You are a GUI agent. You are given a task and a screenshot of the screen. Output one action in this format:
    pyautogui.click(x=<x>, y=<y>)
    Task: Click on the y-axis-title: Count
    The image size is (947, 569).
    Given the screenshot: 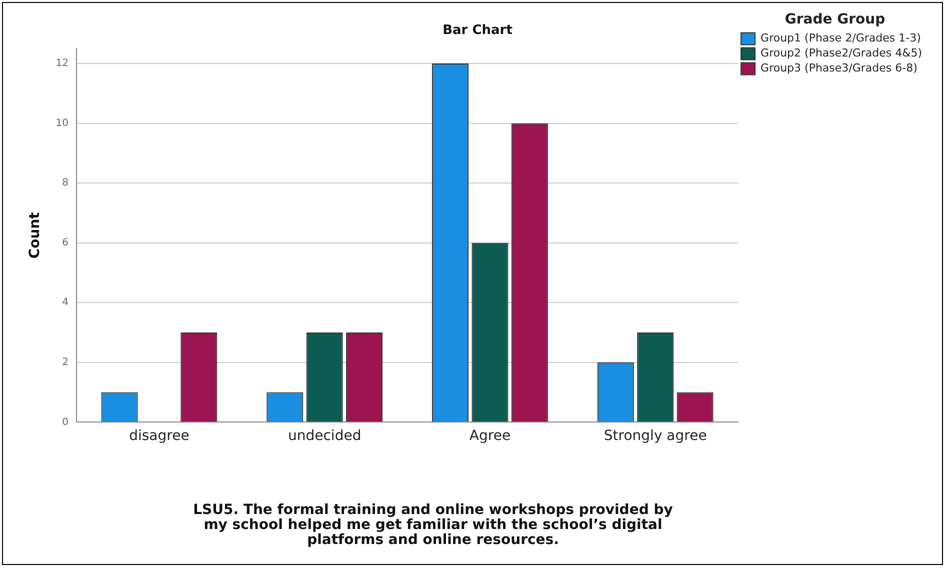 What is the action you would take?
    pyautogui.click(x=35, y=235)
    